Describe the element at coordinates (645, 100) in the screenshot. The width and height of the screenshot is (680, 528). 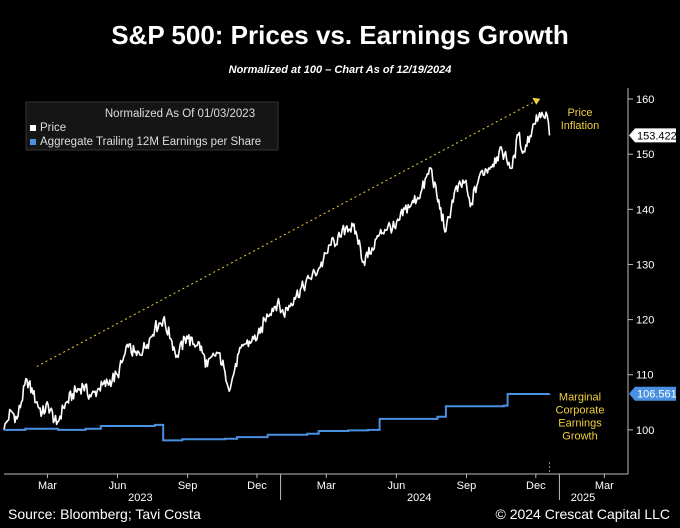
I see `y-tick-label: 160` at that location.